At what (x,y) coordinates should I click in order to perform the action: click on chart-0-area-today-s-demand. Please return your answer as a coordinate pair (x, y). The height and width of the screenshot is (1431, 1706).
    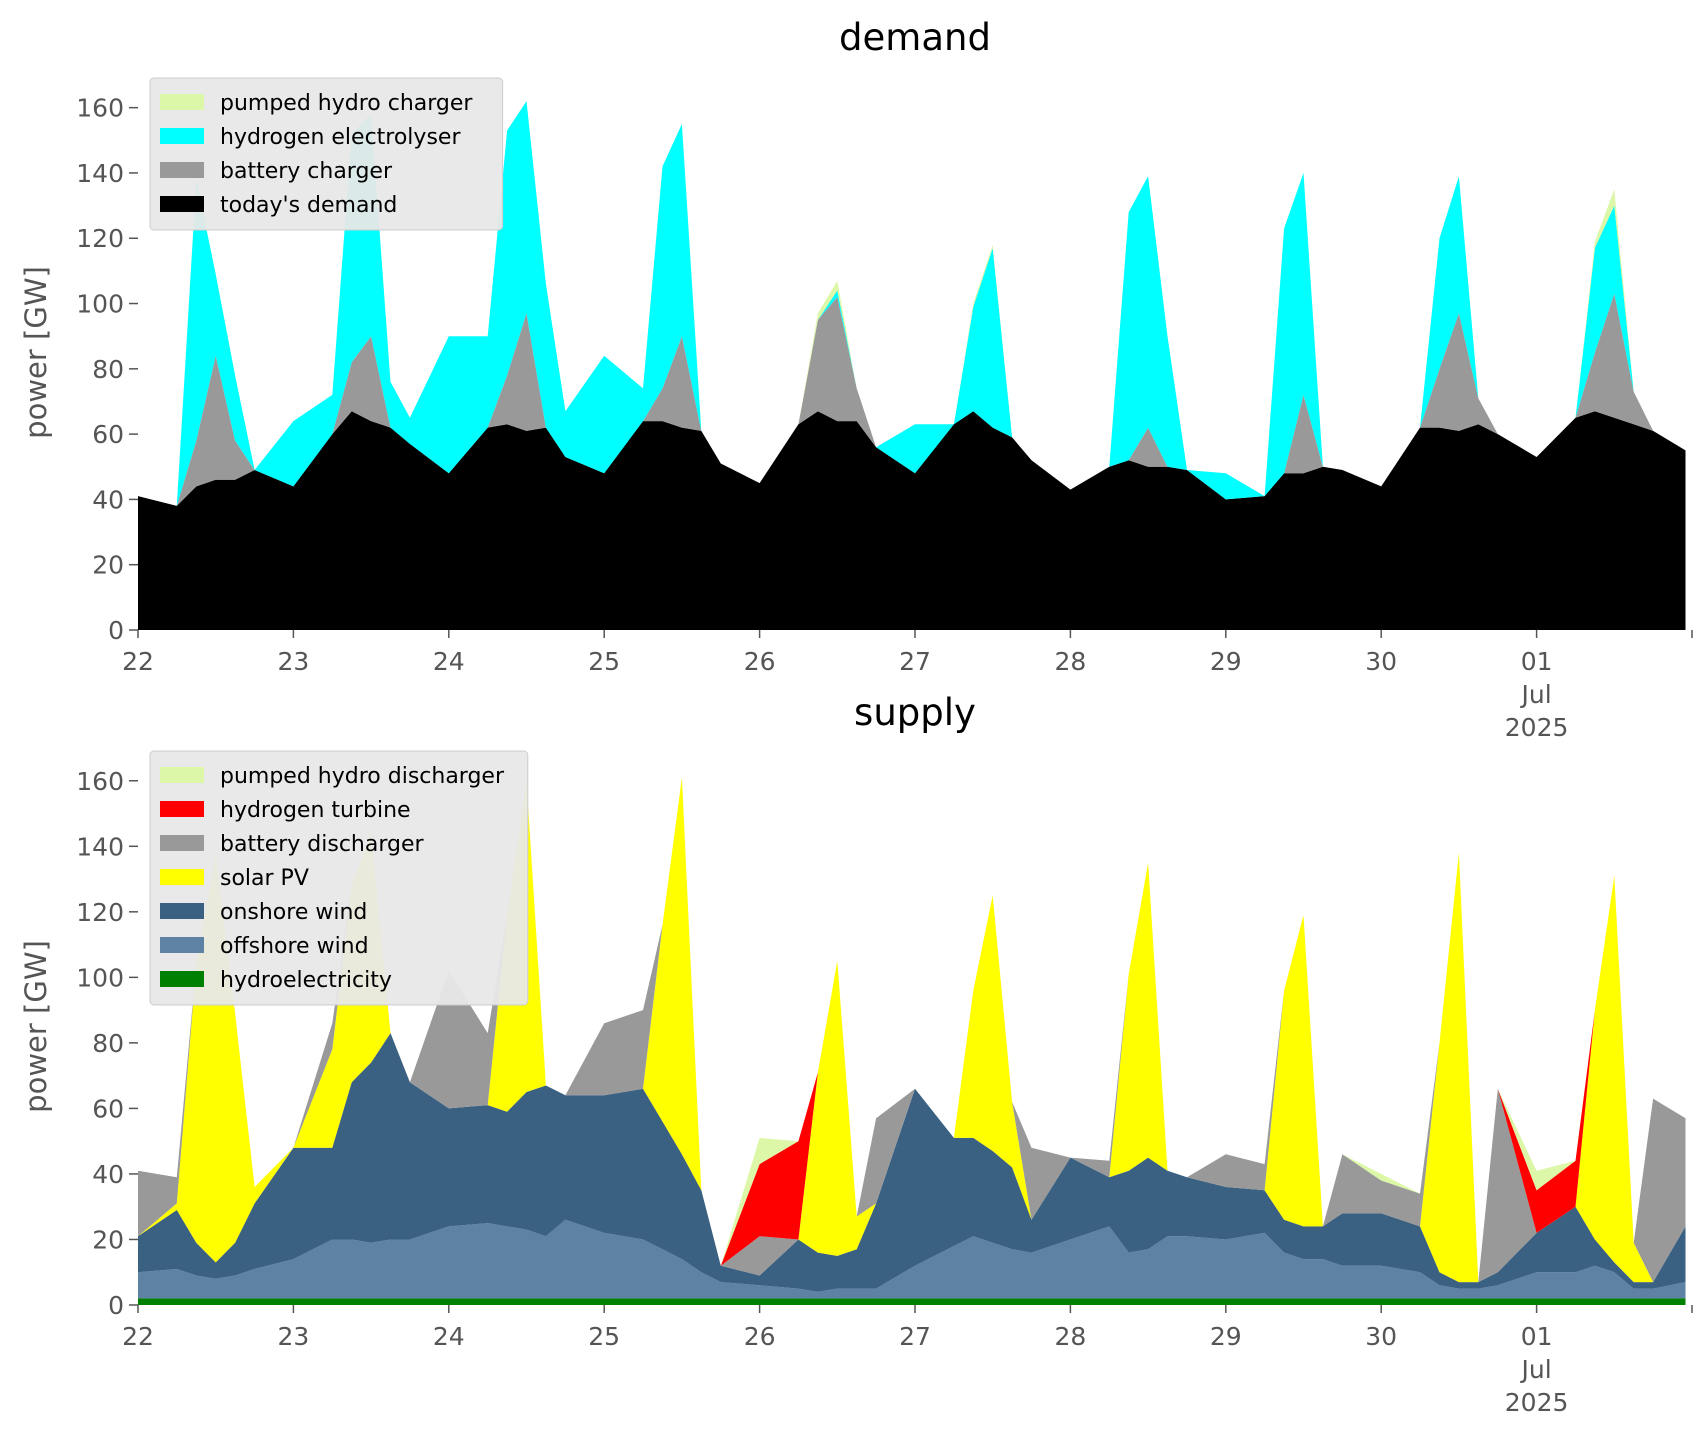
    Looking at the image, I should click on (912, 520).